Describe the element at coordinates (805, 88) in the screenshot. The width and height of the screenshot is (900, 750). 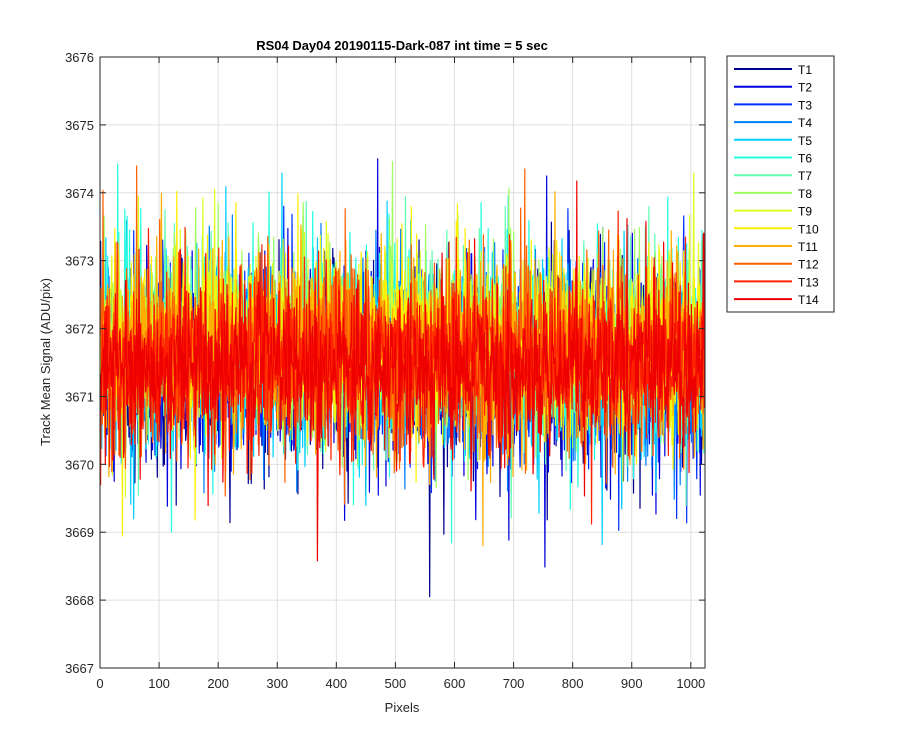
I see `legend-label-t2: T2` at that location.